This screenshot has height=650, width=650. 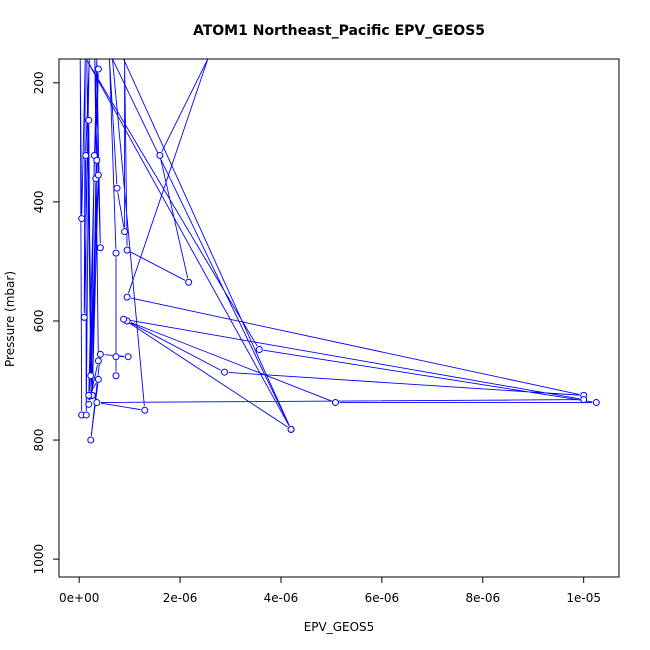 I want to click on x-tick-label: 1e-05, so click(x=583, y=598).